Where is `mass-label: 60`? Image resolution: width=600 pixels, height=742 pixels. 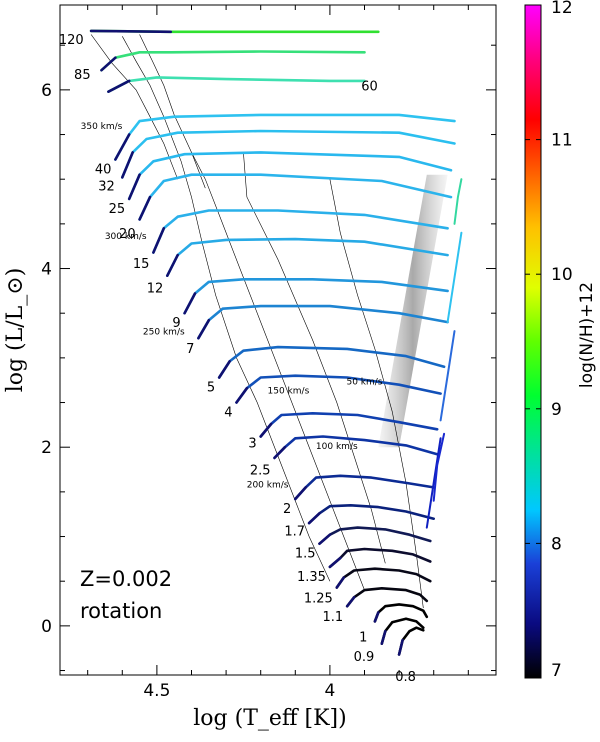 mass-label: 60 is located at coordinates (369, 86).